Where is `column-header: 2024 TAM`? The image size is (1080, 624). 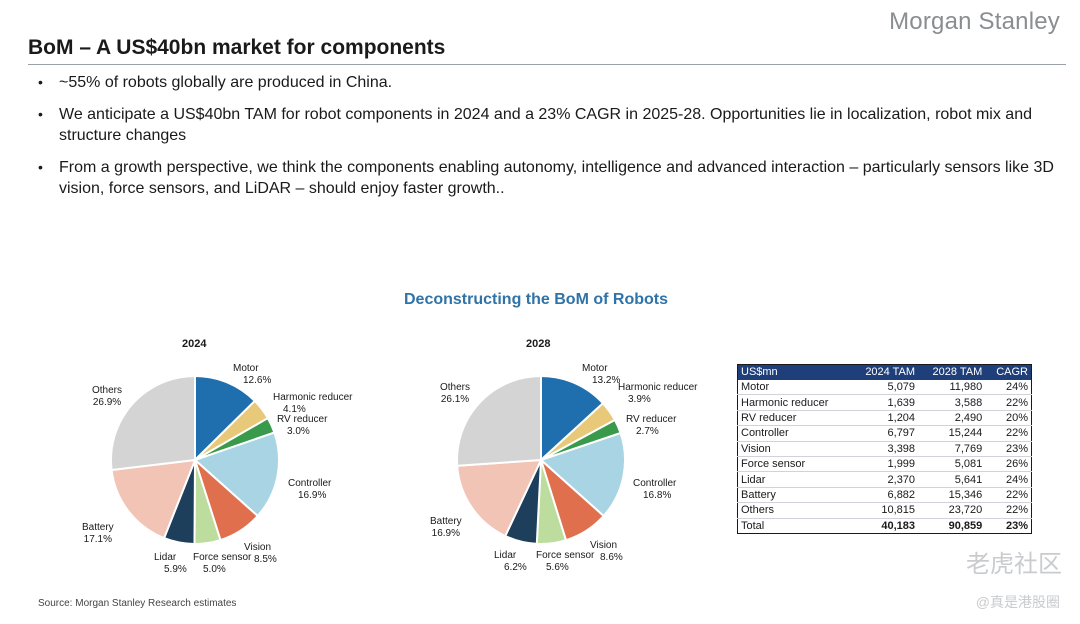 column-header: 2024 TAM is located at coordinates (884, 372).